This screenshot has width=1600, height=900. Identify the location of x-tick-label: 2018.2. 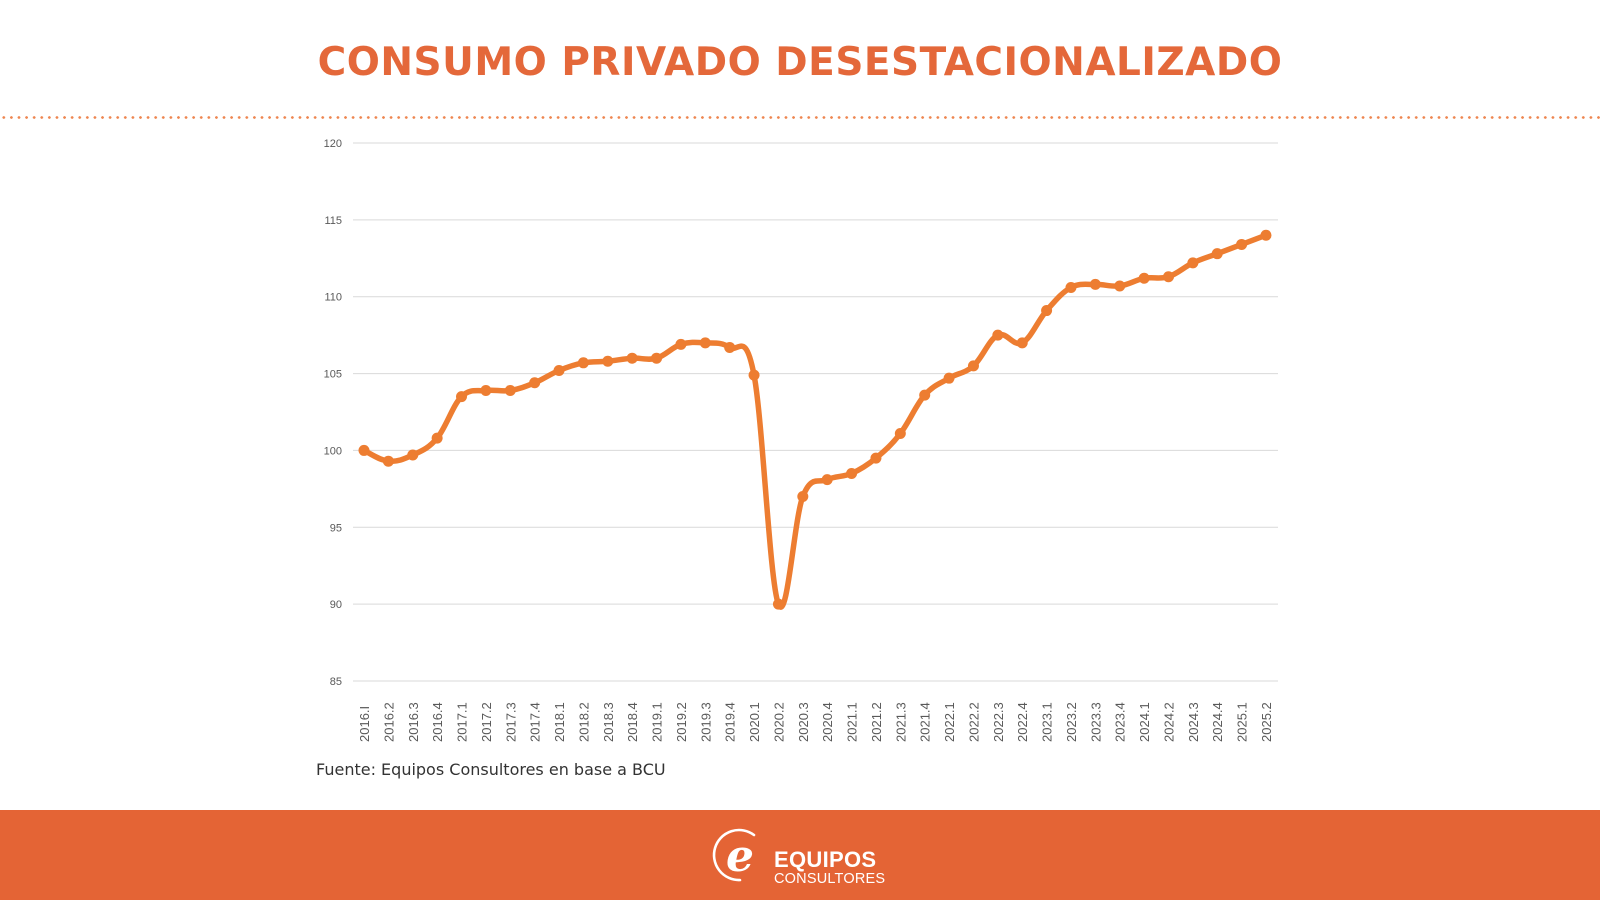
(583, 722).